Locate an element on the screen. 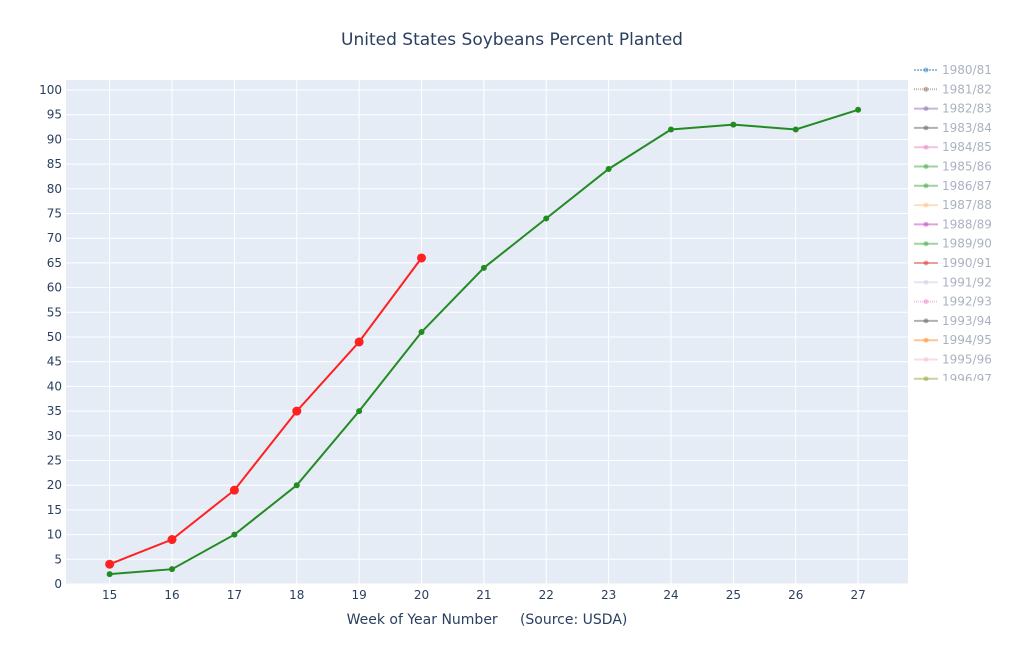 Image resolution: width=1024 pixels, height=649 pixels. legend-label: 1996/97 is located at coordinates (967, 379).